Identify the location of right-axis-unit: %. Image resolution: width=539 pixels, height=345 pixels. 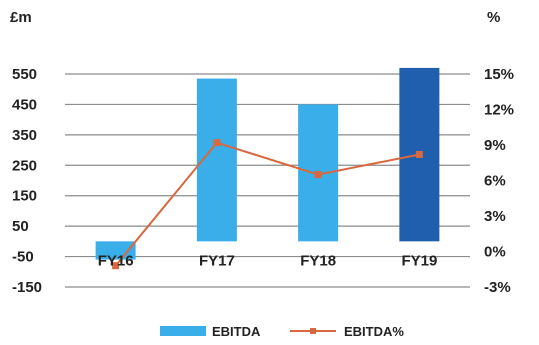
(493, 17).